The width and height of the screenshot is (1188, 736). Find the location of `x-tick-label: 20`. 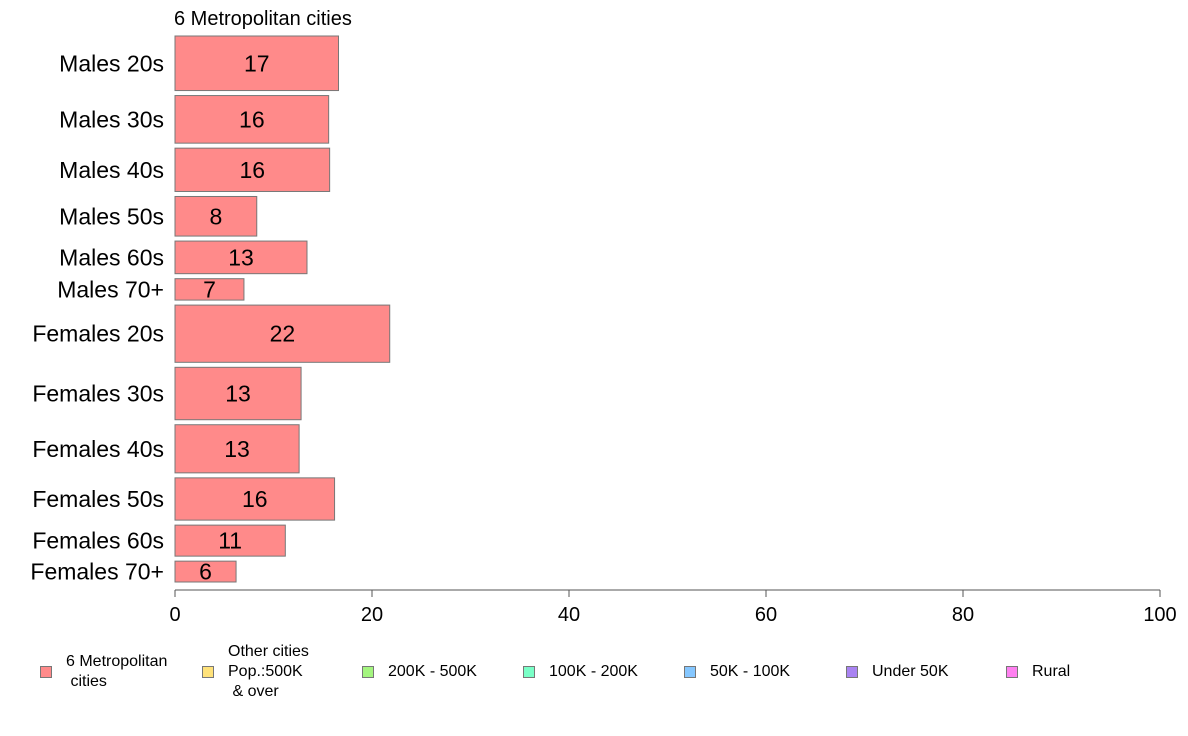

x-tick-label: 20 is located at coordinates (372, 615).